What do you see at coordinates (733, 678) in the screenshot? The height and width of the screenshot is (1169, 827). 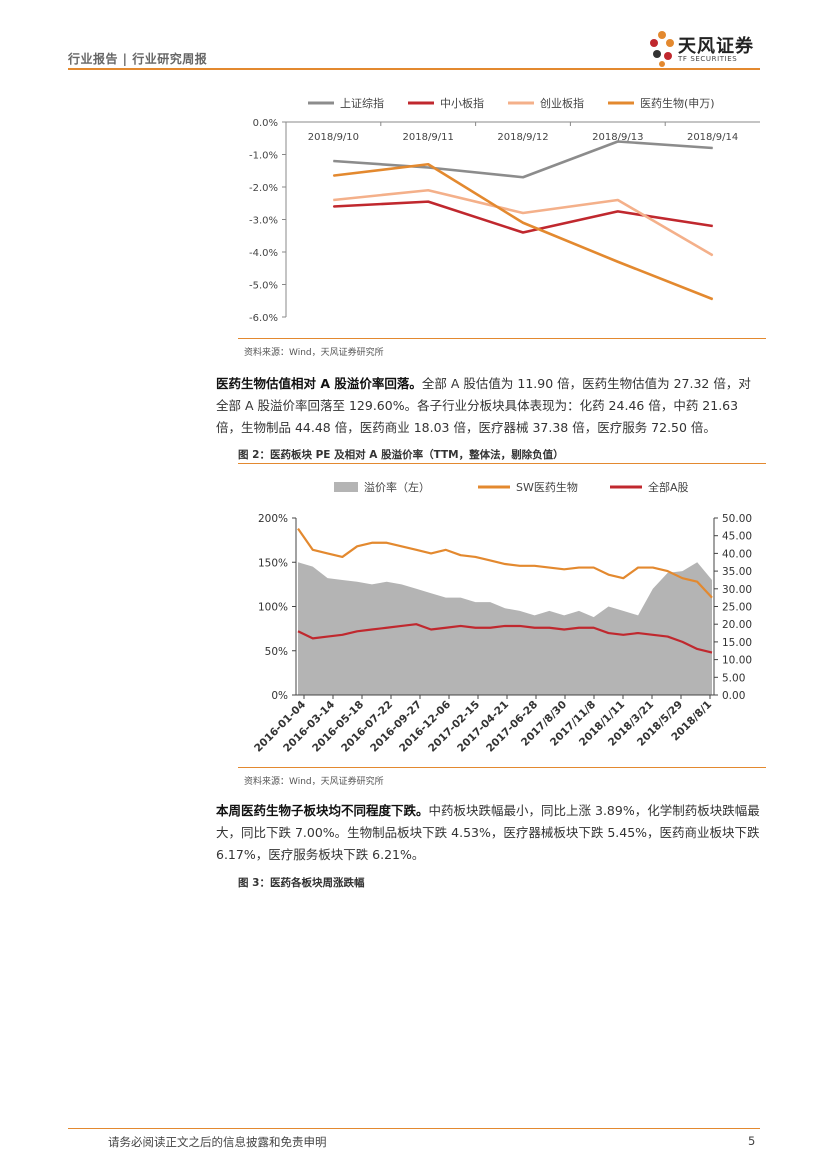 I see `right-tick-label-1: 5.00` at bounding box center [733, 678].